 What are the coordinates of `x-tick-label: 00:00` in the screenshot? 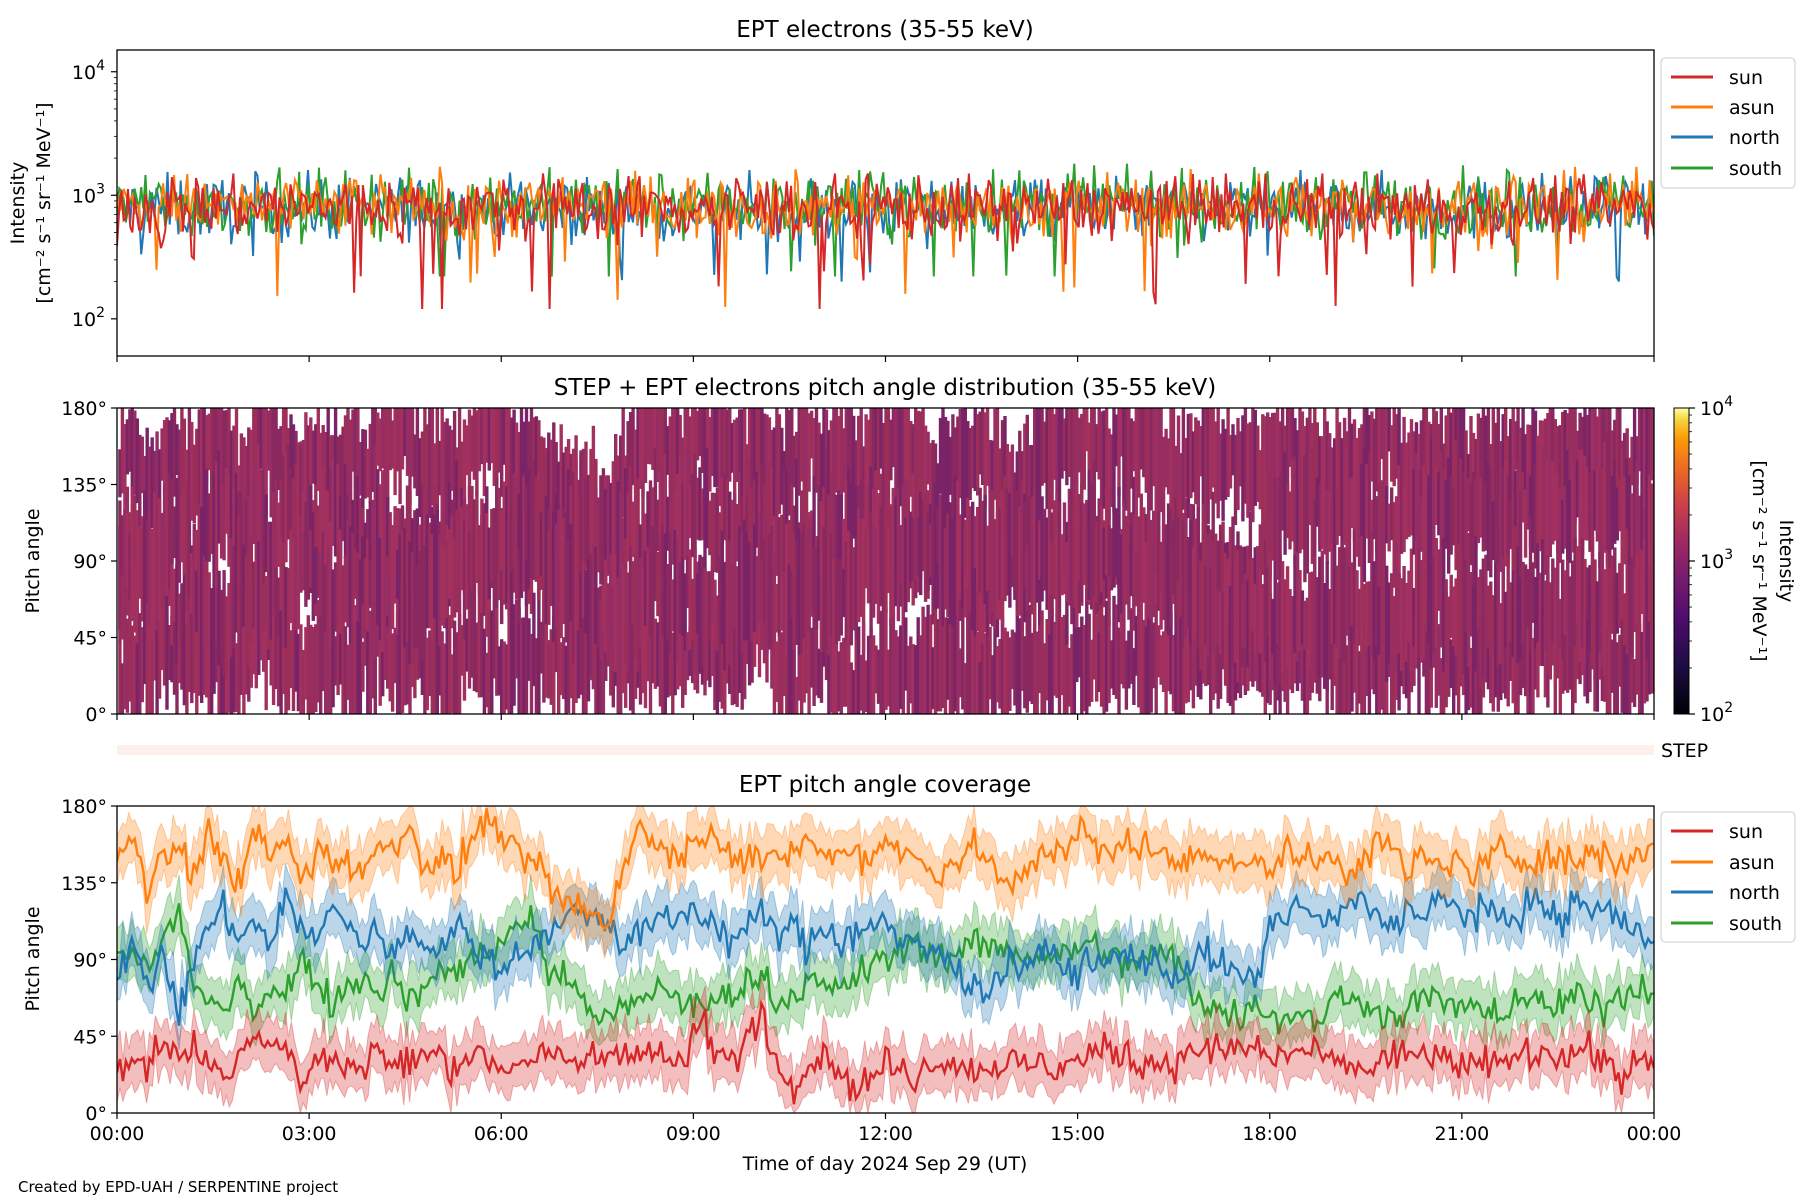 It's located at (1654, 1134).